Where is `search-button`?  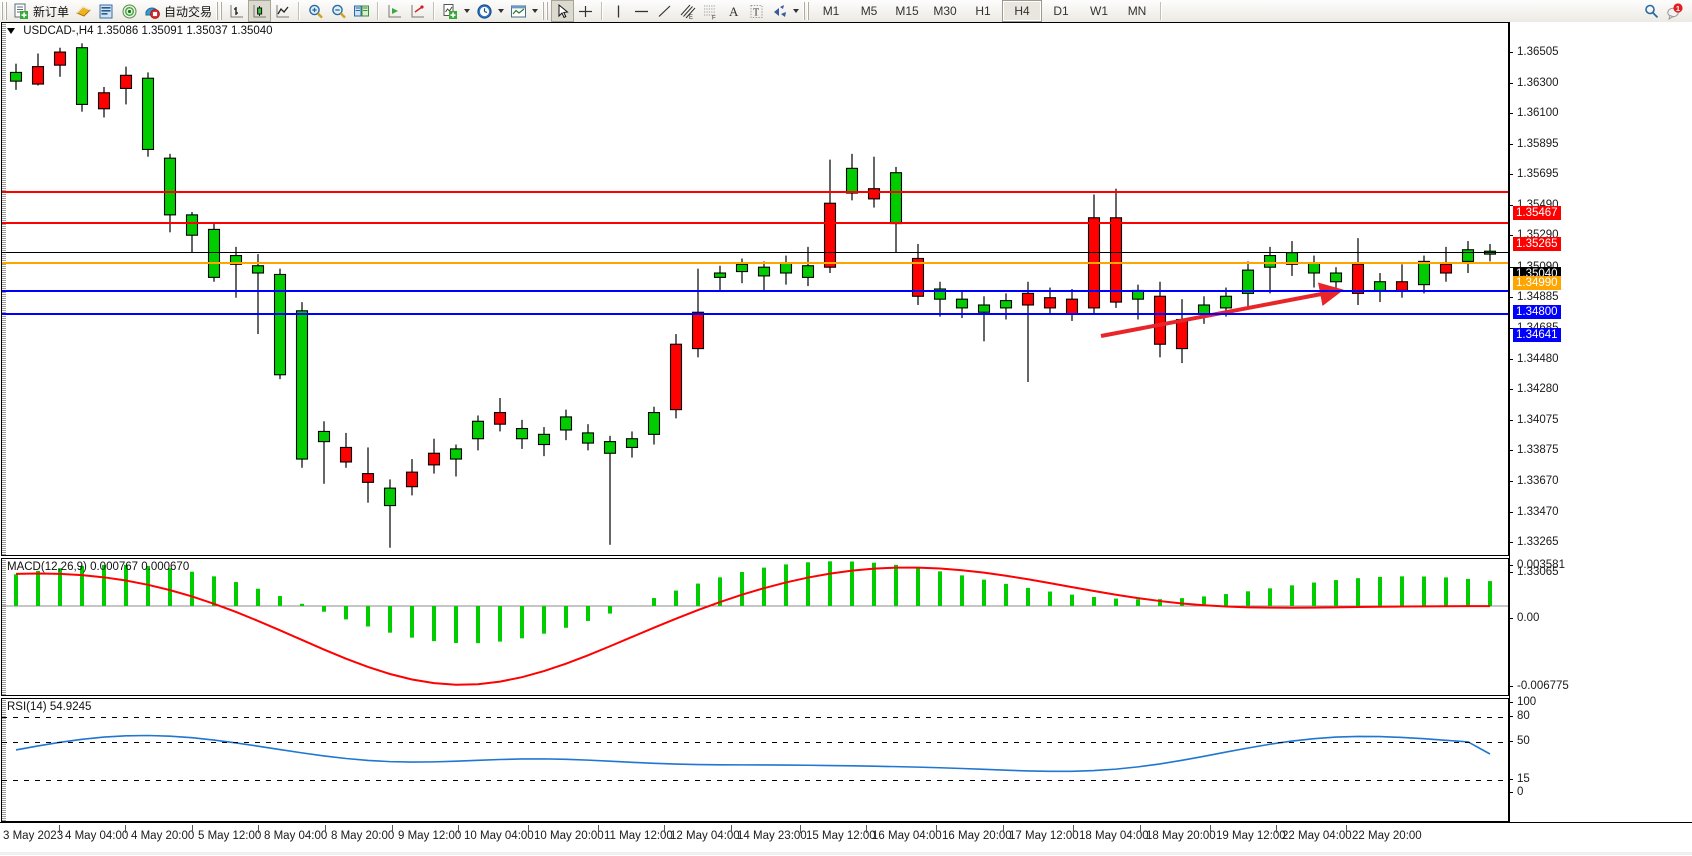 search-button is located at coordinates (1651, 11).